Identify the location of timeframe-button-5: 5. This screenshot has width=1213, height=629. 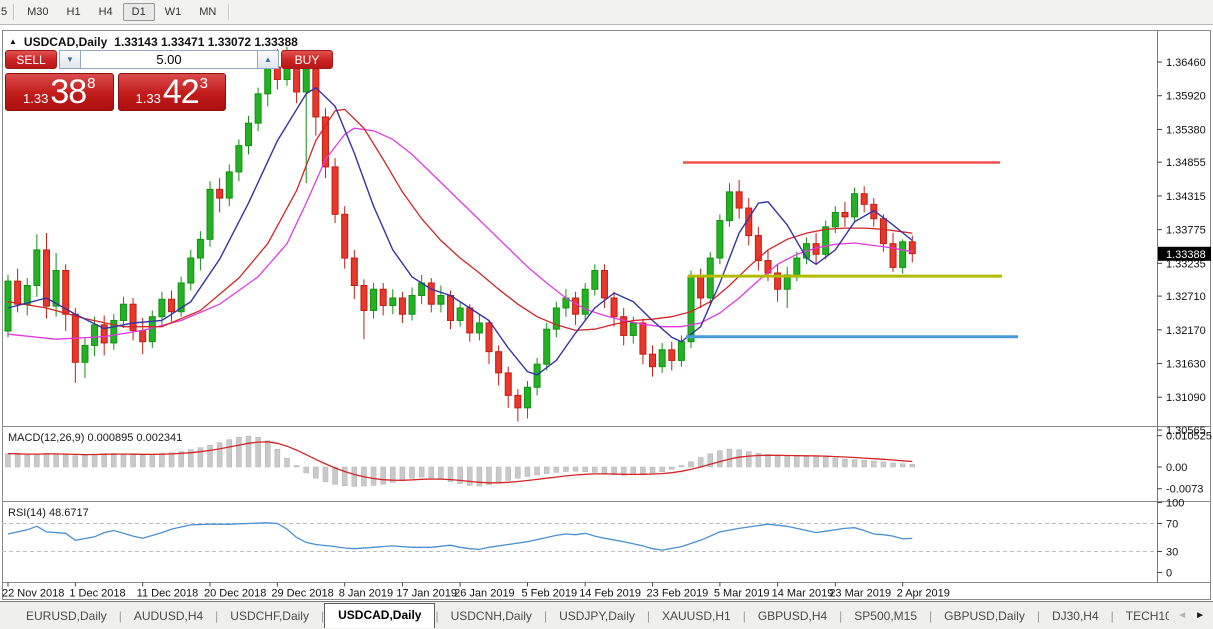
(4, 12).